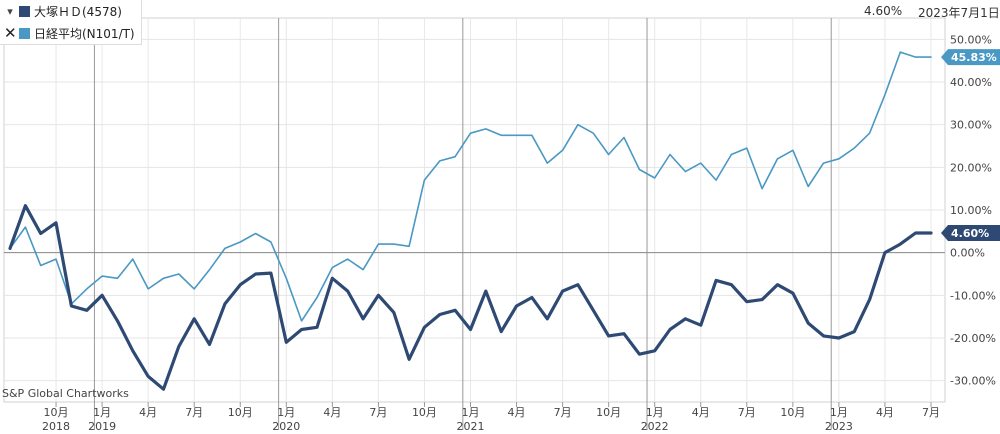  What do you see at coordinates (971, 167) in the screenshot?
I see `y-tick-label: 20.00%` at bounding box center [971, 167].